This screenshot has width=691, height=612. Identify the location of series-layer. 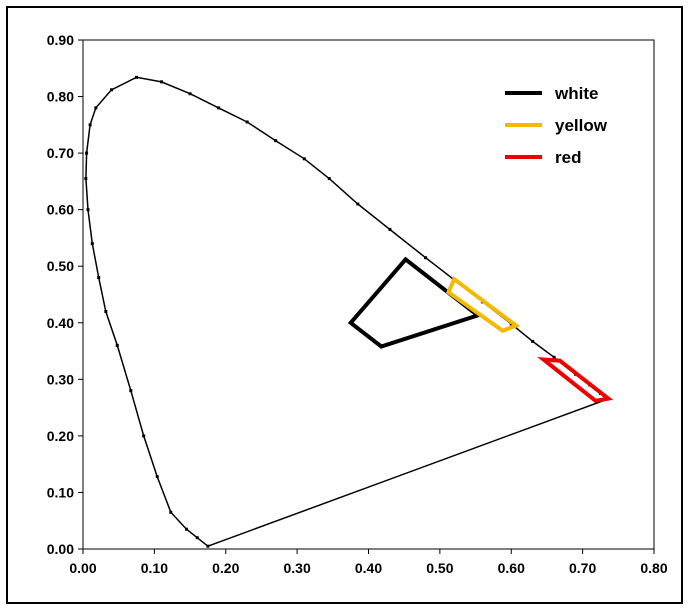
(480, 329).